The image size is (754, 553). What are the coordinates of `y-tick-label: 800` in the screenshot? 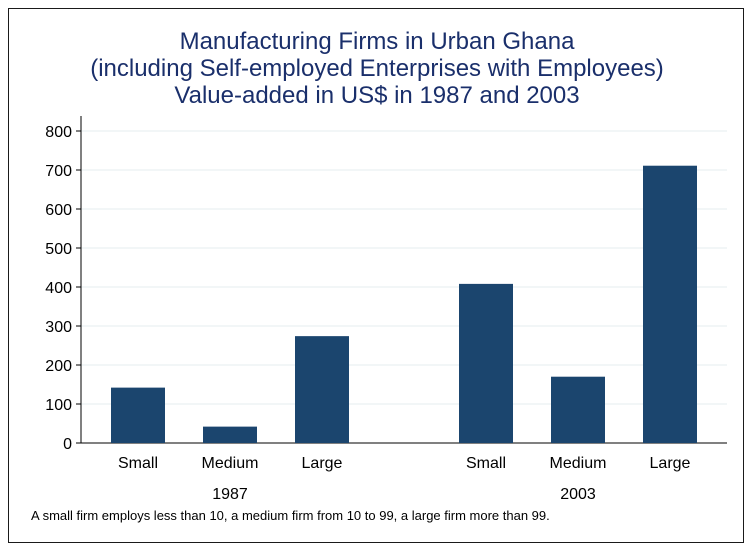 It's located at (58, 132).